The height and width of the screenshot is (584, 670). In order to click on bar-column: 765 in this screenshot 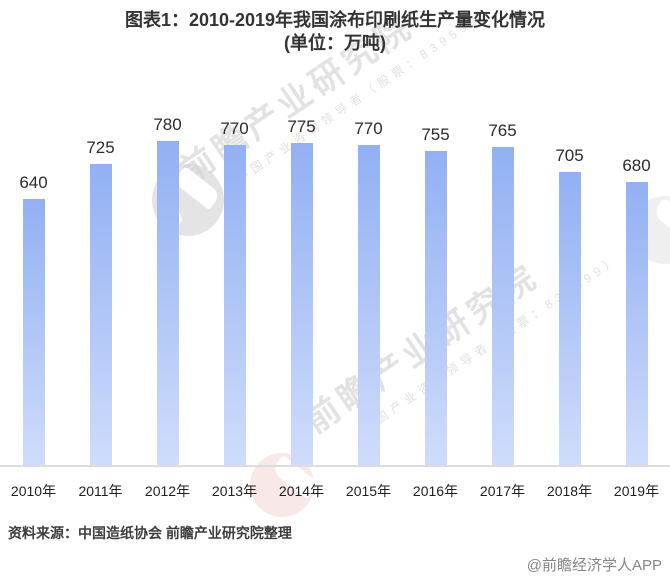, I will do `click(502, 277)`.